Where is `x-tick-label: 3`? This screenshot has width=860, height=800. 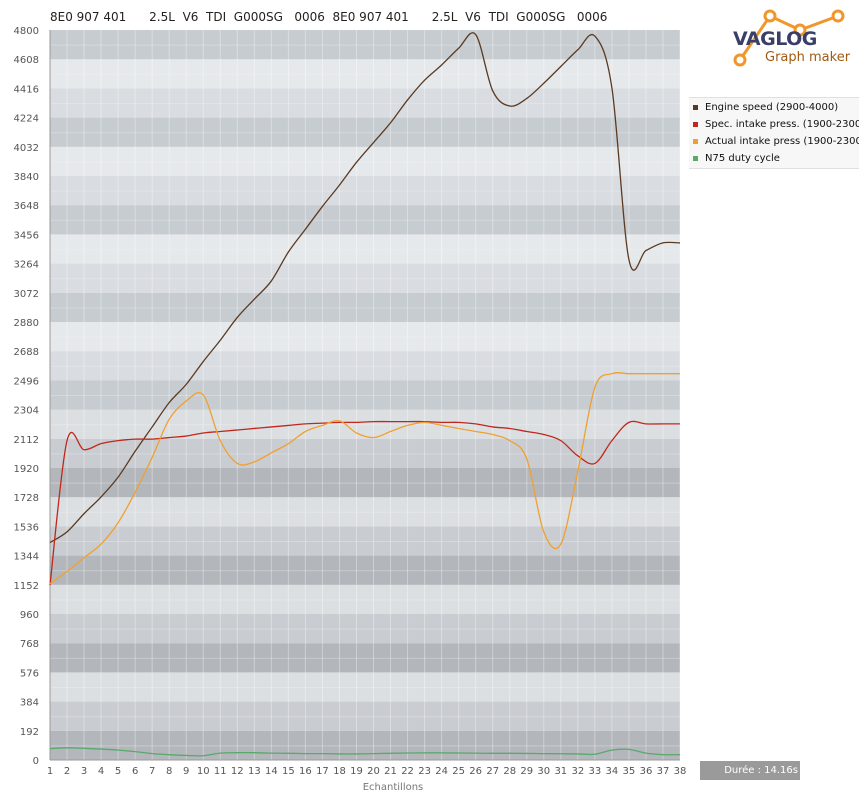
x-tick-label: 3 is located at coordinates (84, 771).